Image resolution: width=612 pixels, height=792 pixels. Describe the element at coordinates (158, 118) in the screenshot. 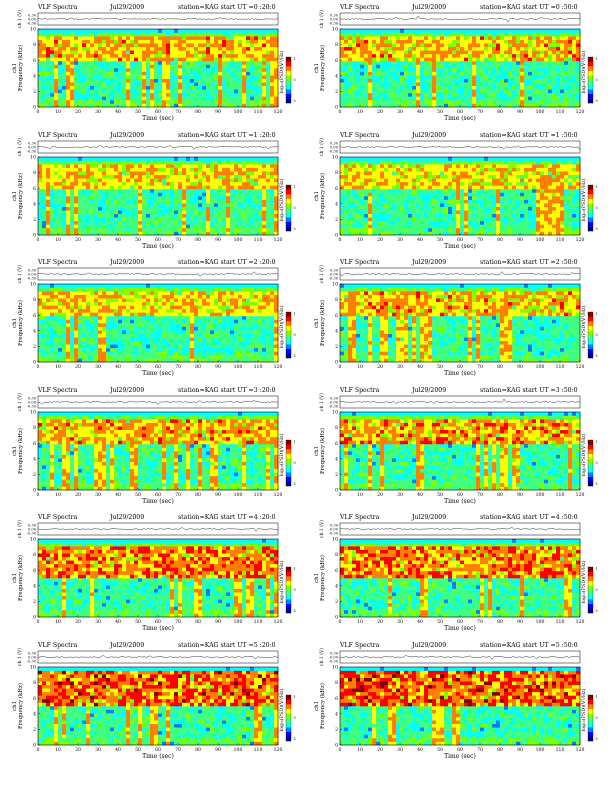

I see `x-axis-label: Time (sec)` at that location.